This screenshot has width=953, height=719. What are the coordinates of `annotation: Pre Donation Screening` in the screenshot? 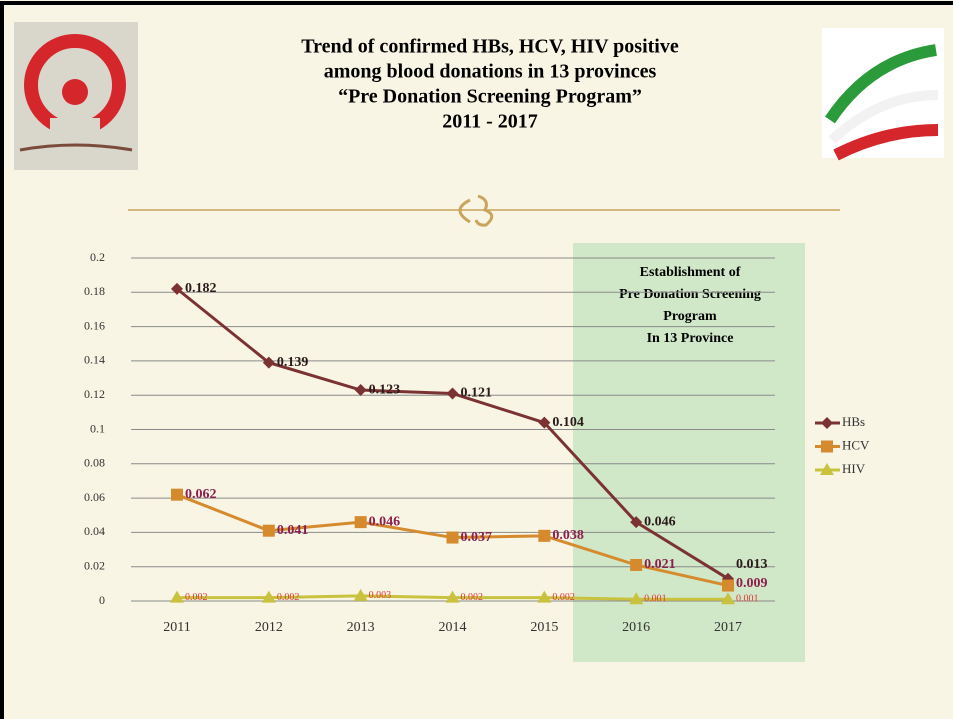 It's located at (690, 294).